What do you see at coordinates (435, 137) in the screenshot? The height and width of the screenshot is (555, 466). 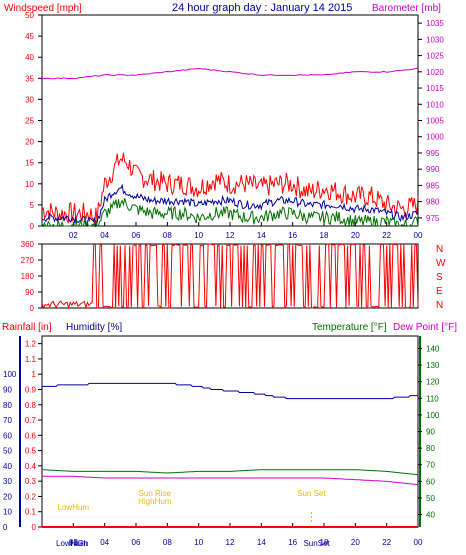 I see `y2-tick-label: 1000` at bounding box center [435, 137].